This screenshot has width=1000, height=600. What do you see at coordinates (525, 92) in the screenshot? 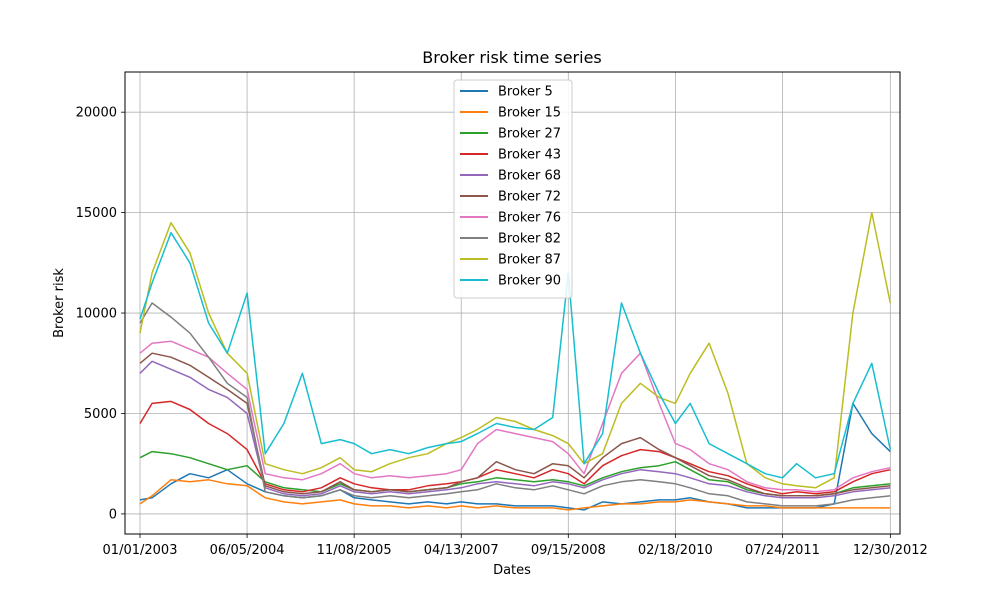
I see `legend-entry: Broker 5` at bounding box center [525, 92].